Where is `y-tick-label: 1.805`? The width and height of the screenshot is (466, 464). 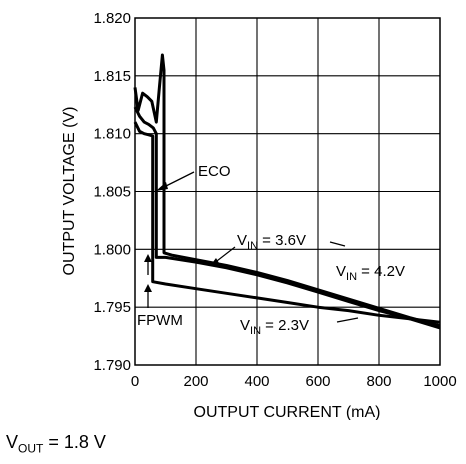
y-tick-label: 1.805 is located at coordinates (112, 192).